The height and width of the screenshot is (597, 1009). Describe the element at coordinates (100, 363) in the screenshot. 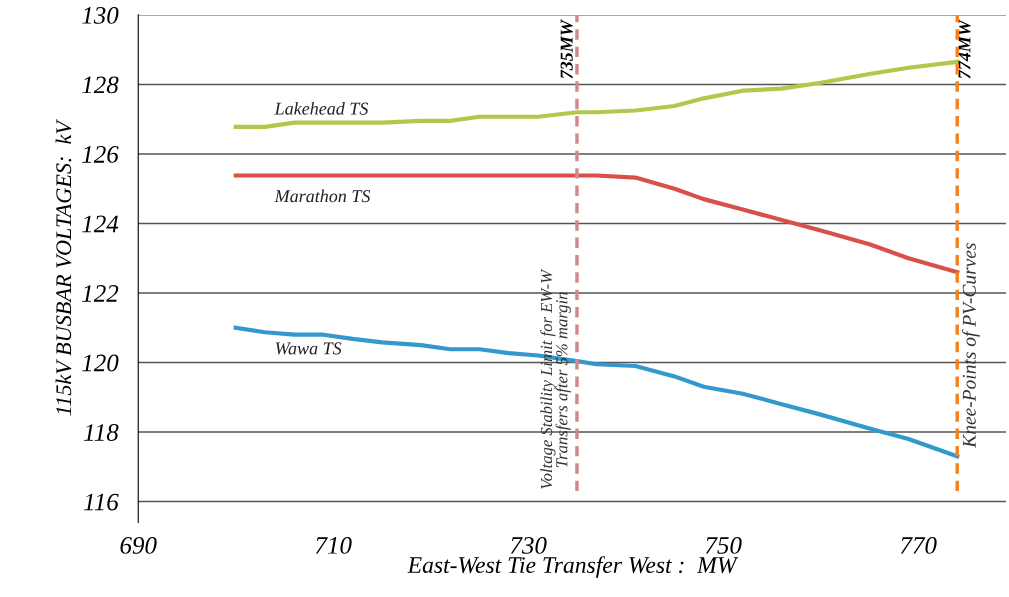

I see `y-tick-label: 120` at that location.